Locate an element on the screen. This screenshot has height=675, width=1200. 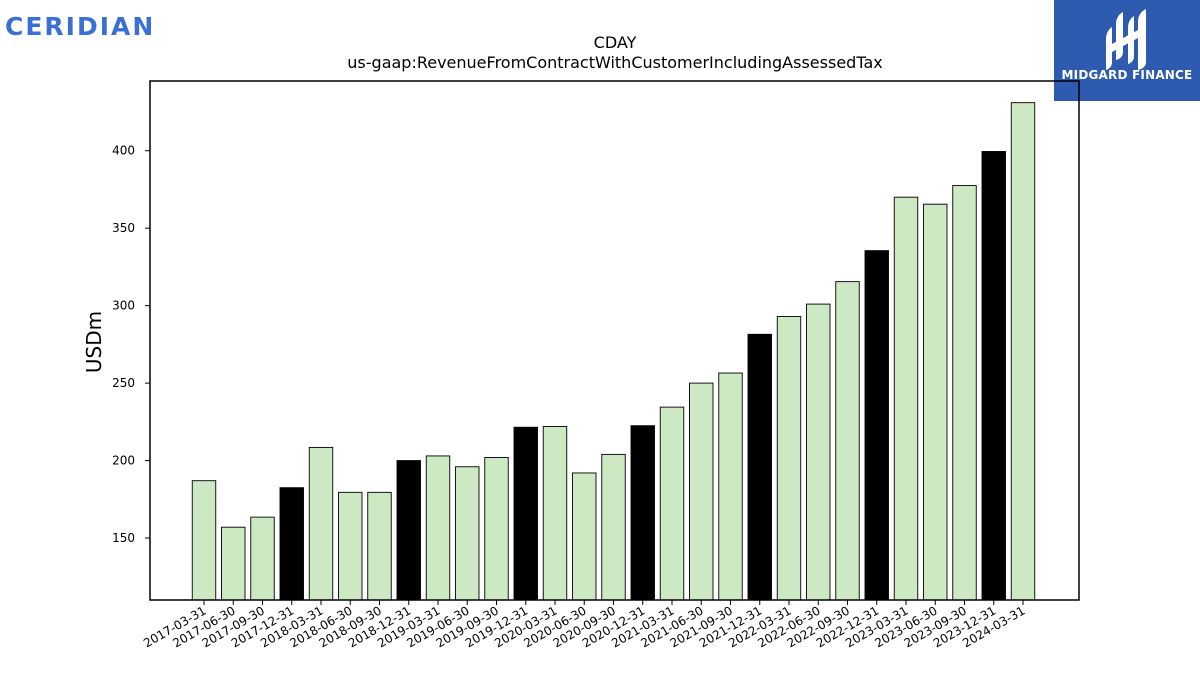
y-tick-label: 200 is located at coordinates (123, 461).